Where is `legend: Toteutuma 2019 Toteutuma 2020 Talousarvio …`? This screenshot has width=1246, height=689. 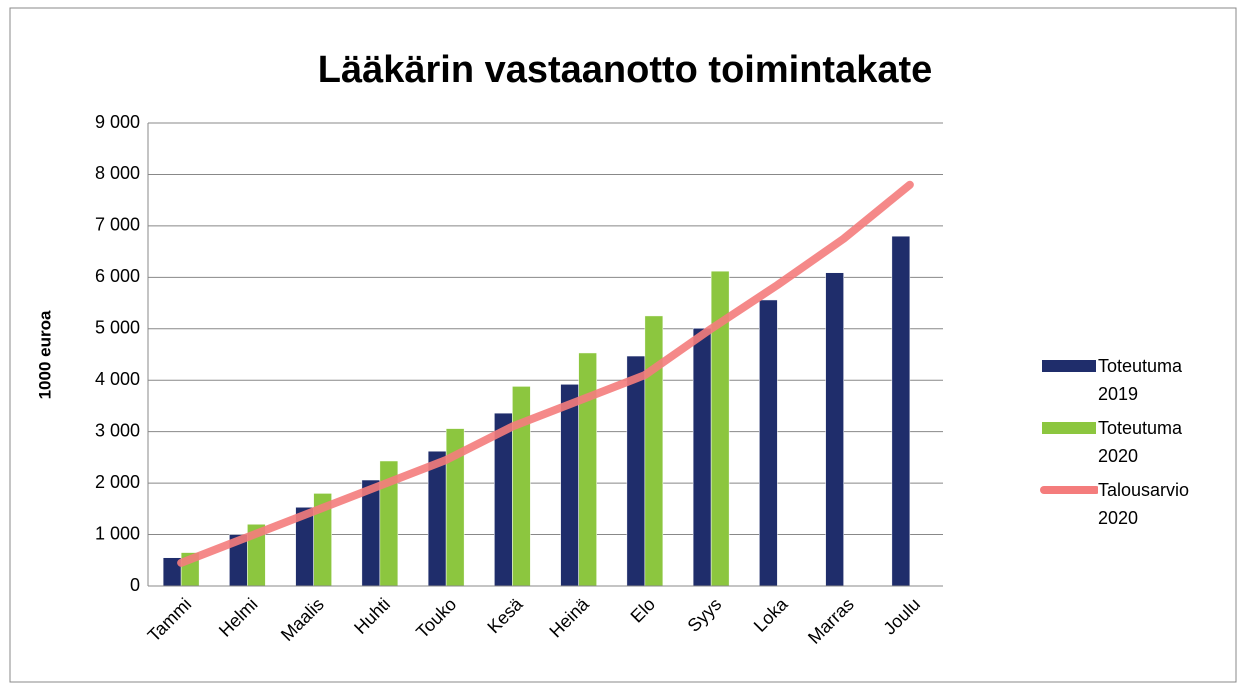
legend: Toteutuma 2019 Toteutuma 2020 Talousarvio … is located at coordinates (1135, 445).